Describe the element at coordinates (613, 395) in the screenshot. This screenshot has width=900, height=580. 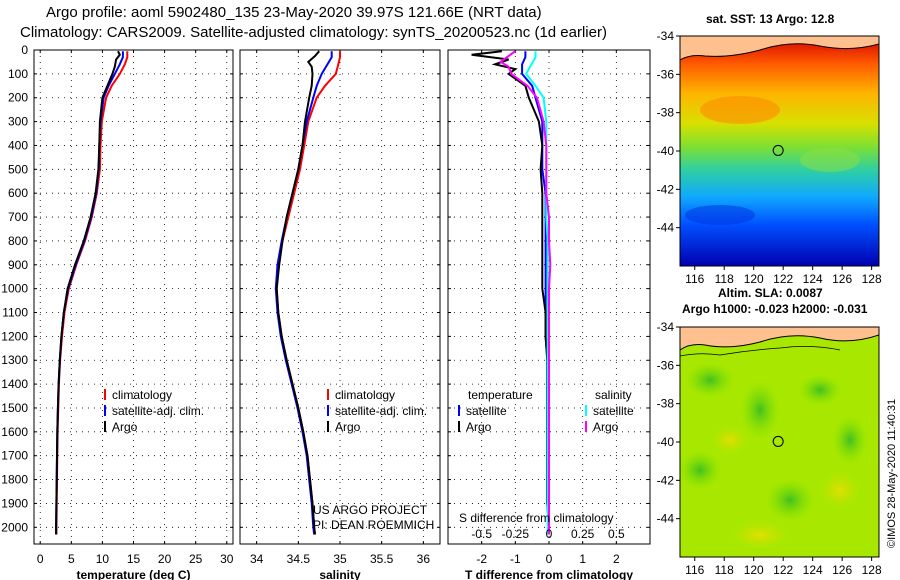
I see `legend-title-salinity: salinity` at that location.